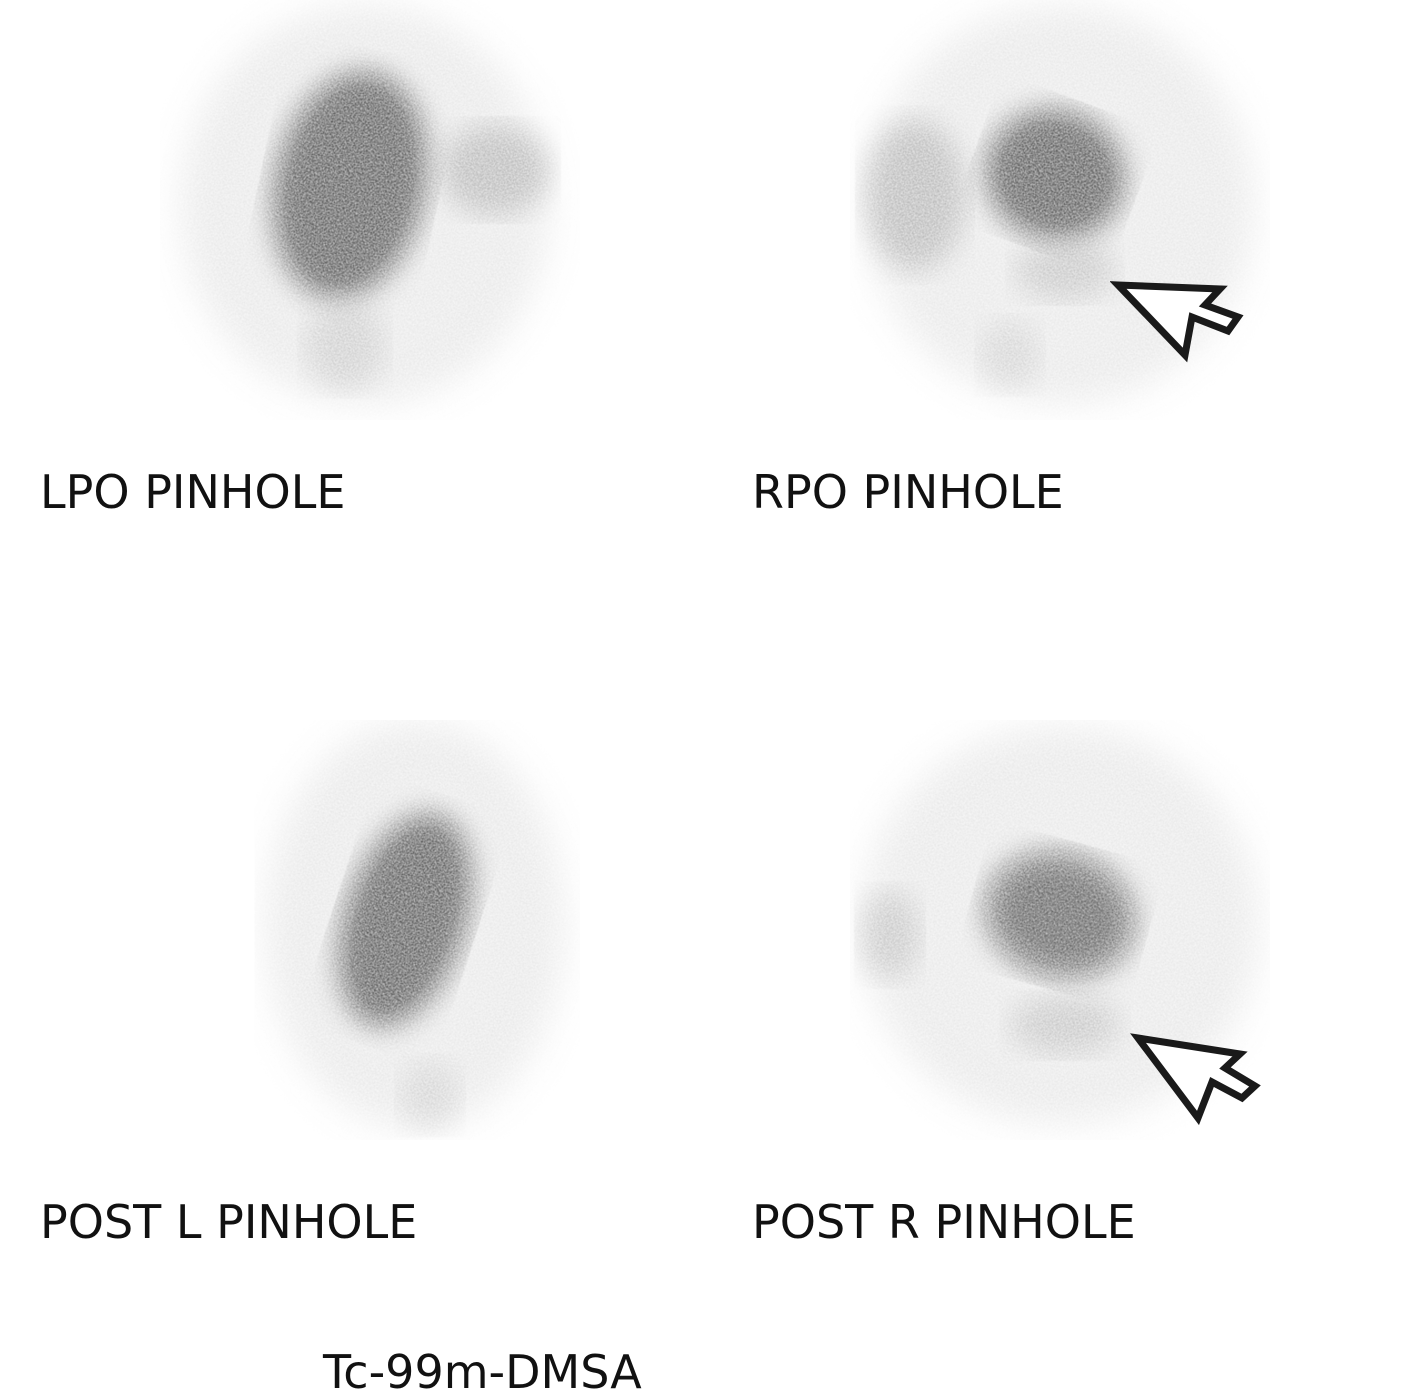 This screenshot has height=1399, width=1422. What do you see at coordinates (482, 1372) in the screenshot?
I see `tracer-caption: Tc-99m-DMSA` at bounding box center [482, 1372].